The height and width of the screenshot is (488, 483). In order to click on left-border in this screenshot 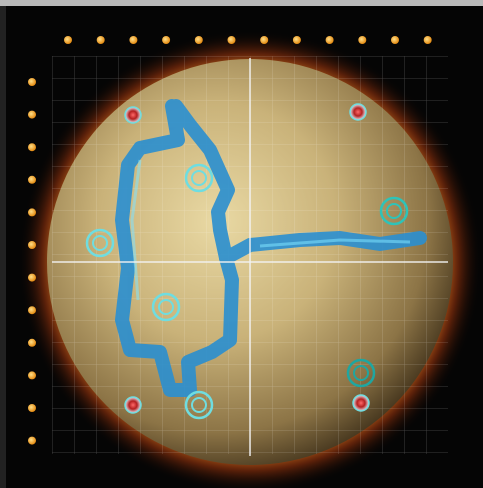, I will do `click(3, 247)`.